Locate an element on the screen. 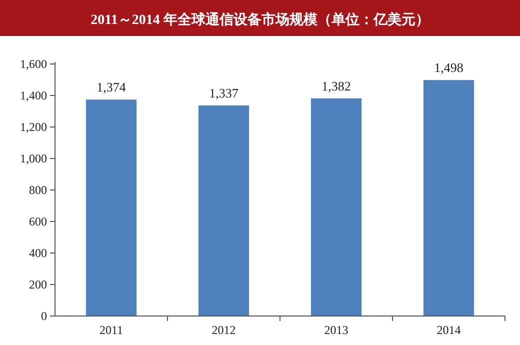 The image size is (520, 345). y-tick-label: 1,600 is located at coordinates (33, 64).